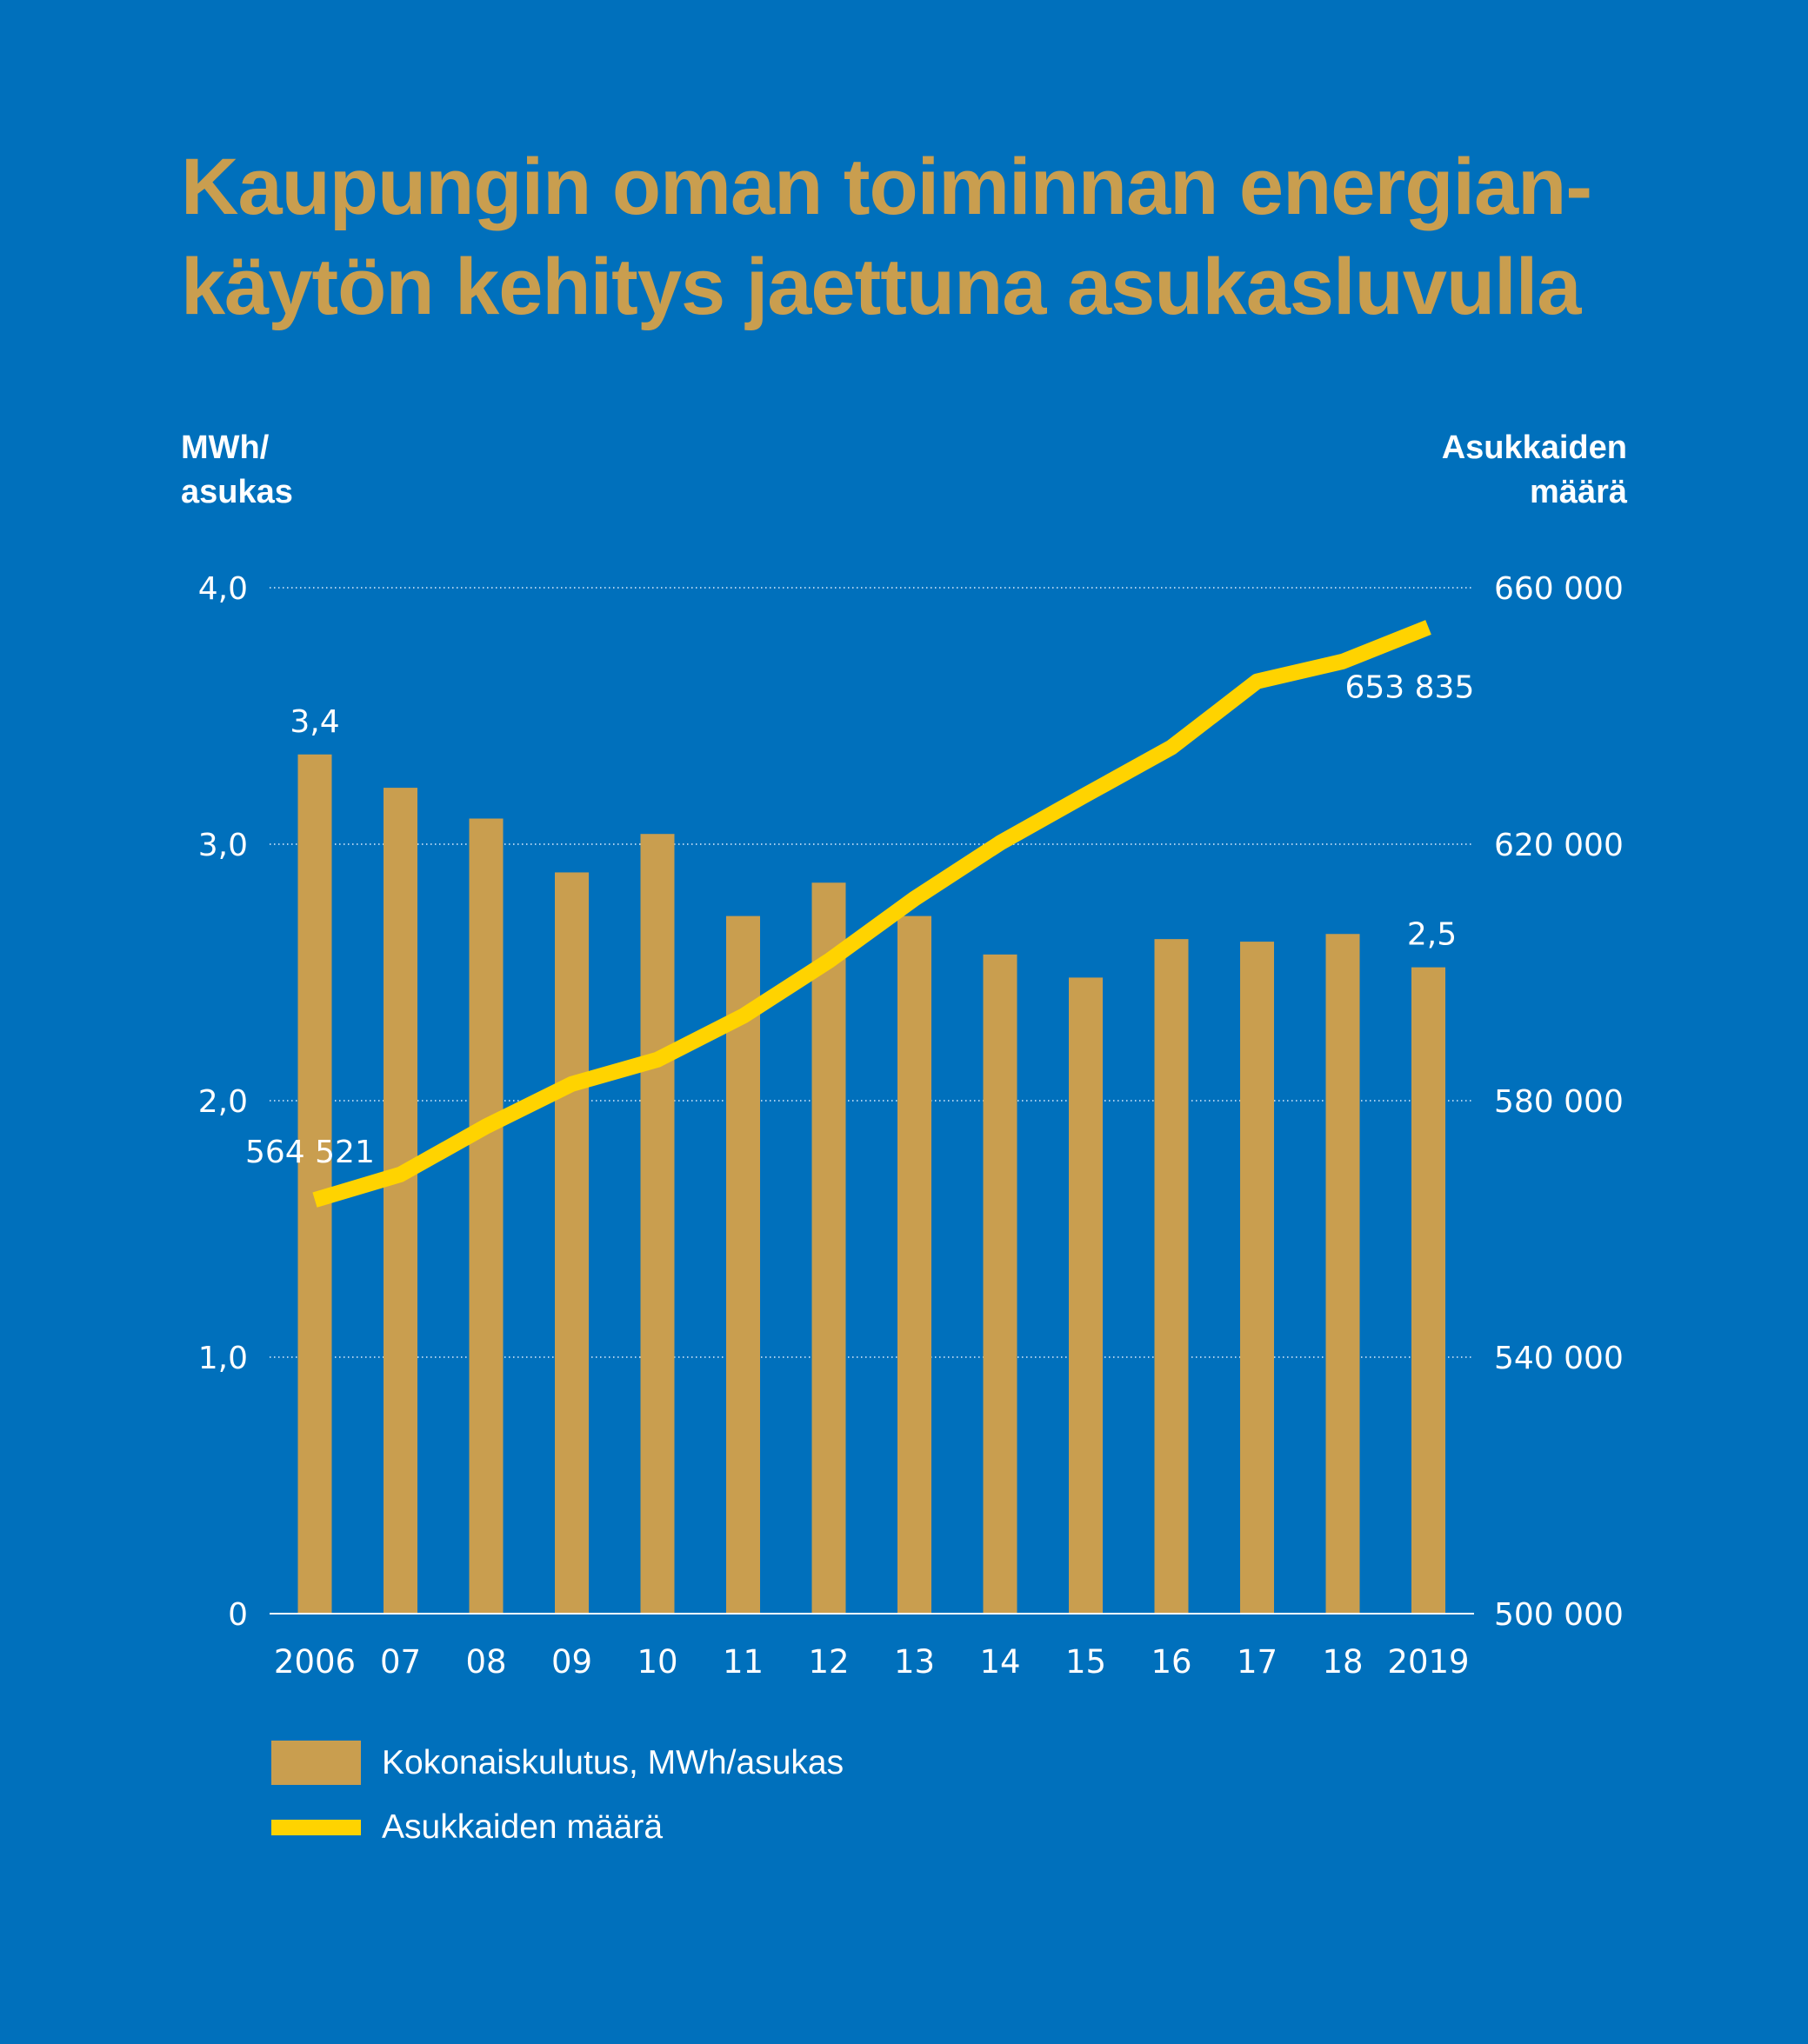  What do you see at coordinates (1410, 687) in the screenshot?
I see `line-value-label: 653 835` at bounding box center [1410, 687].